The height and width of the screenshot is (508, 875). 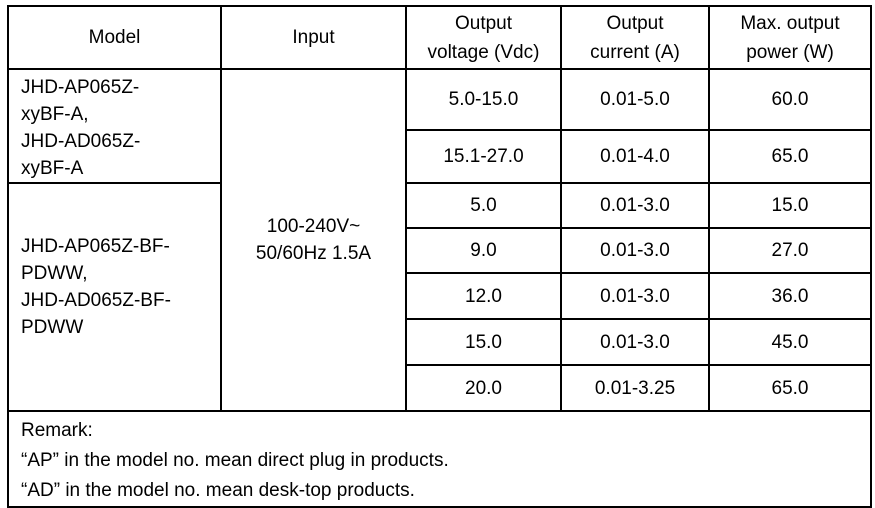 What do you see at coordinates (313, 37) in the screenshot?
I see `header-input: Input` at bounding box center [313, 37].